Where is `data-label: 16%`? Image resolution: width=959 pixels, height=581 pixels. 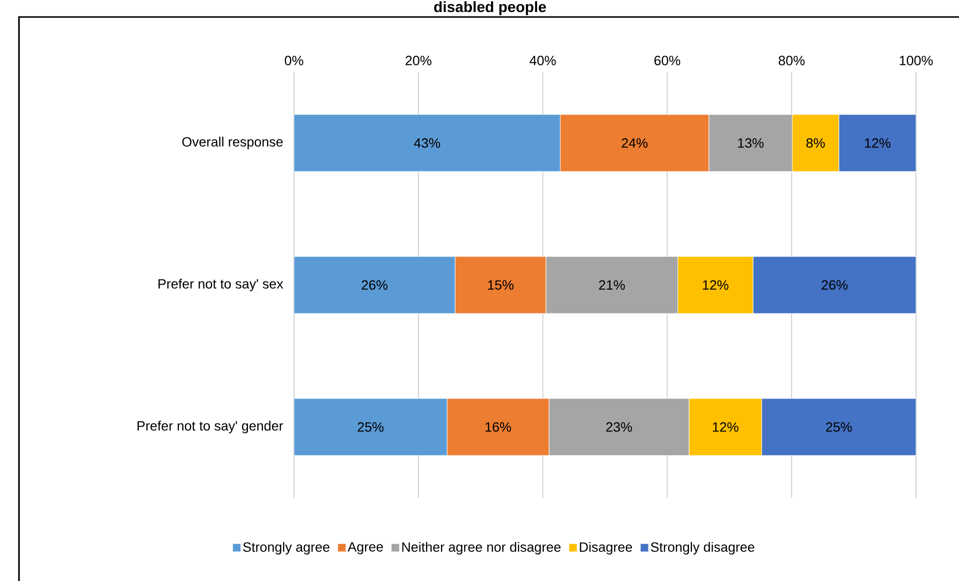
data-label: 16% is located at coordinates (499, 427).